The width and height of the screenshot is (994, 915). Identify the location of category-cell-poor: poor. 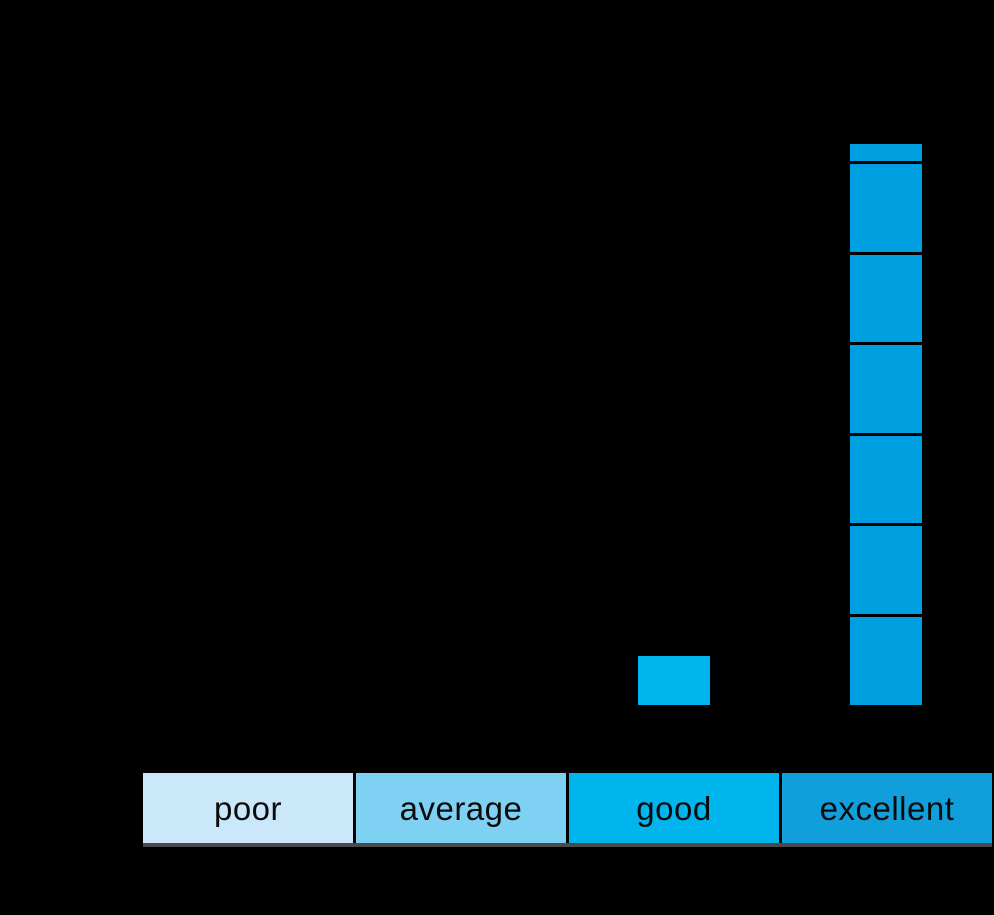
(248, 808).